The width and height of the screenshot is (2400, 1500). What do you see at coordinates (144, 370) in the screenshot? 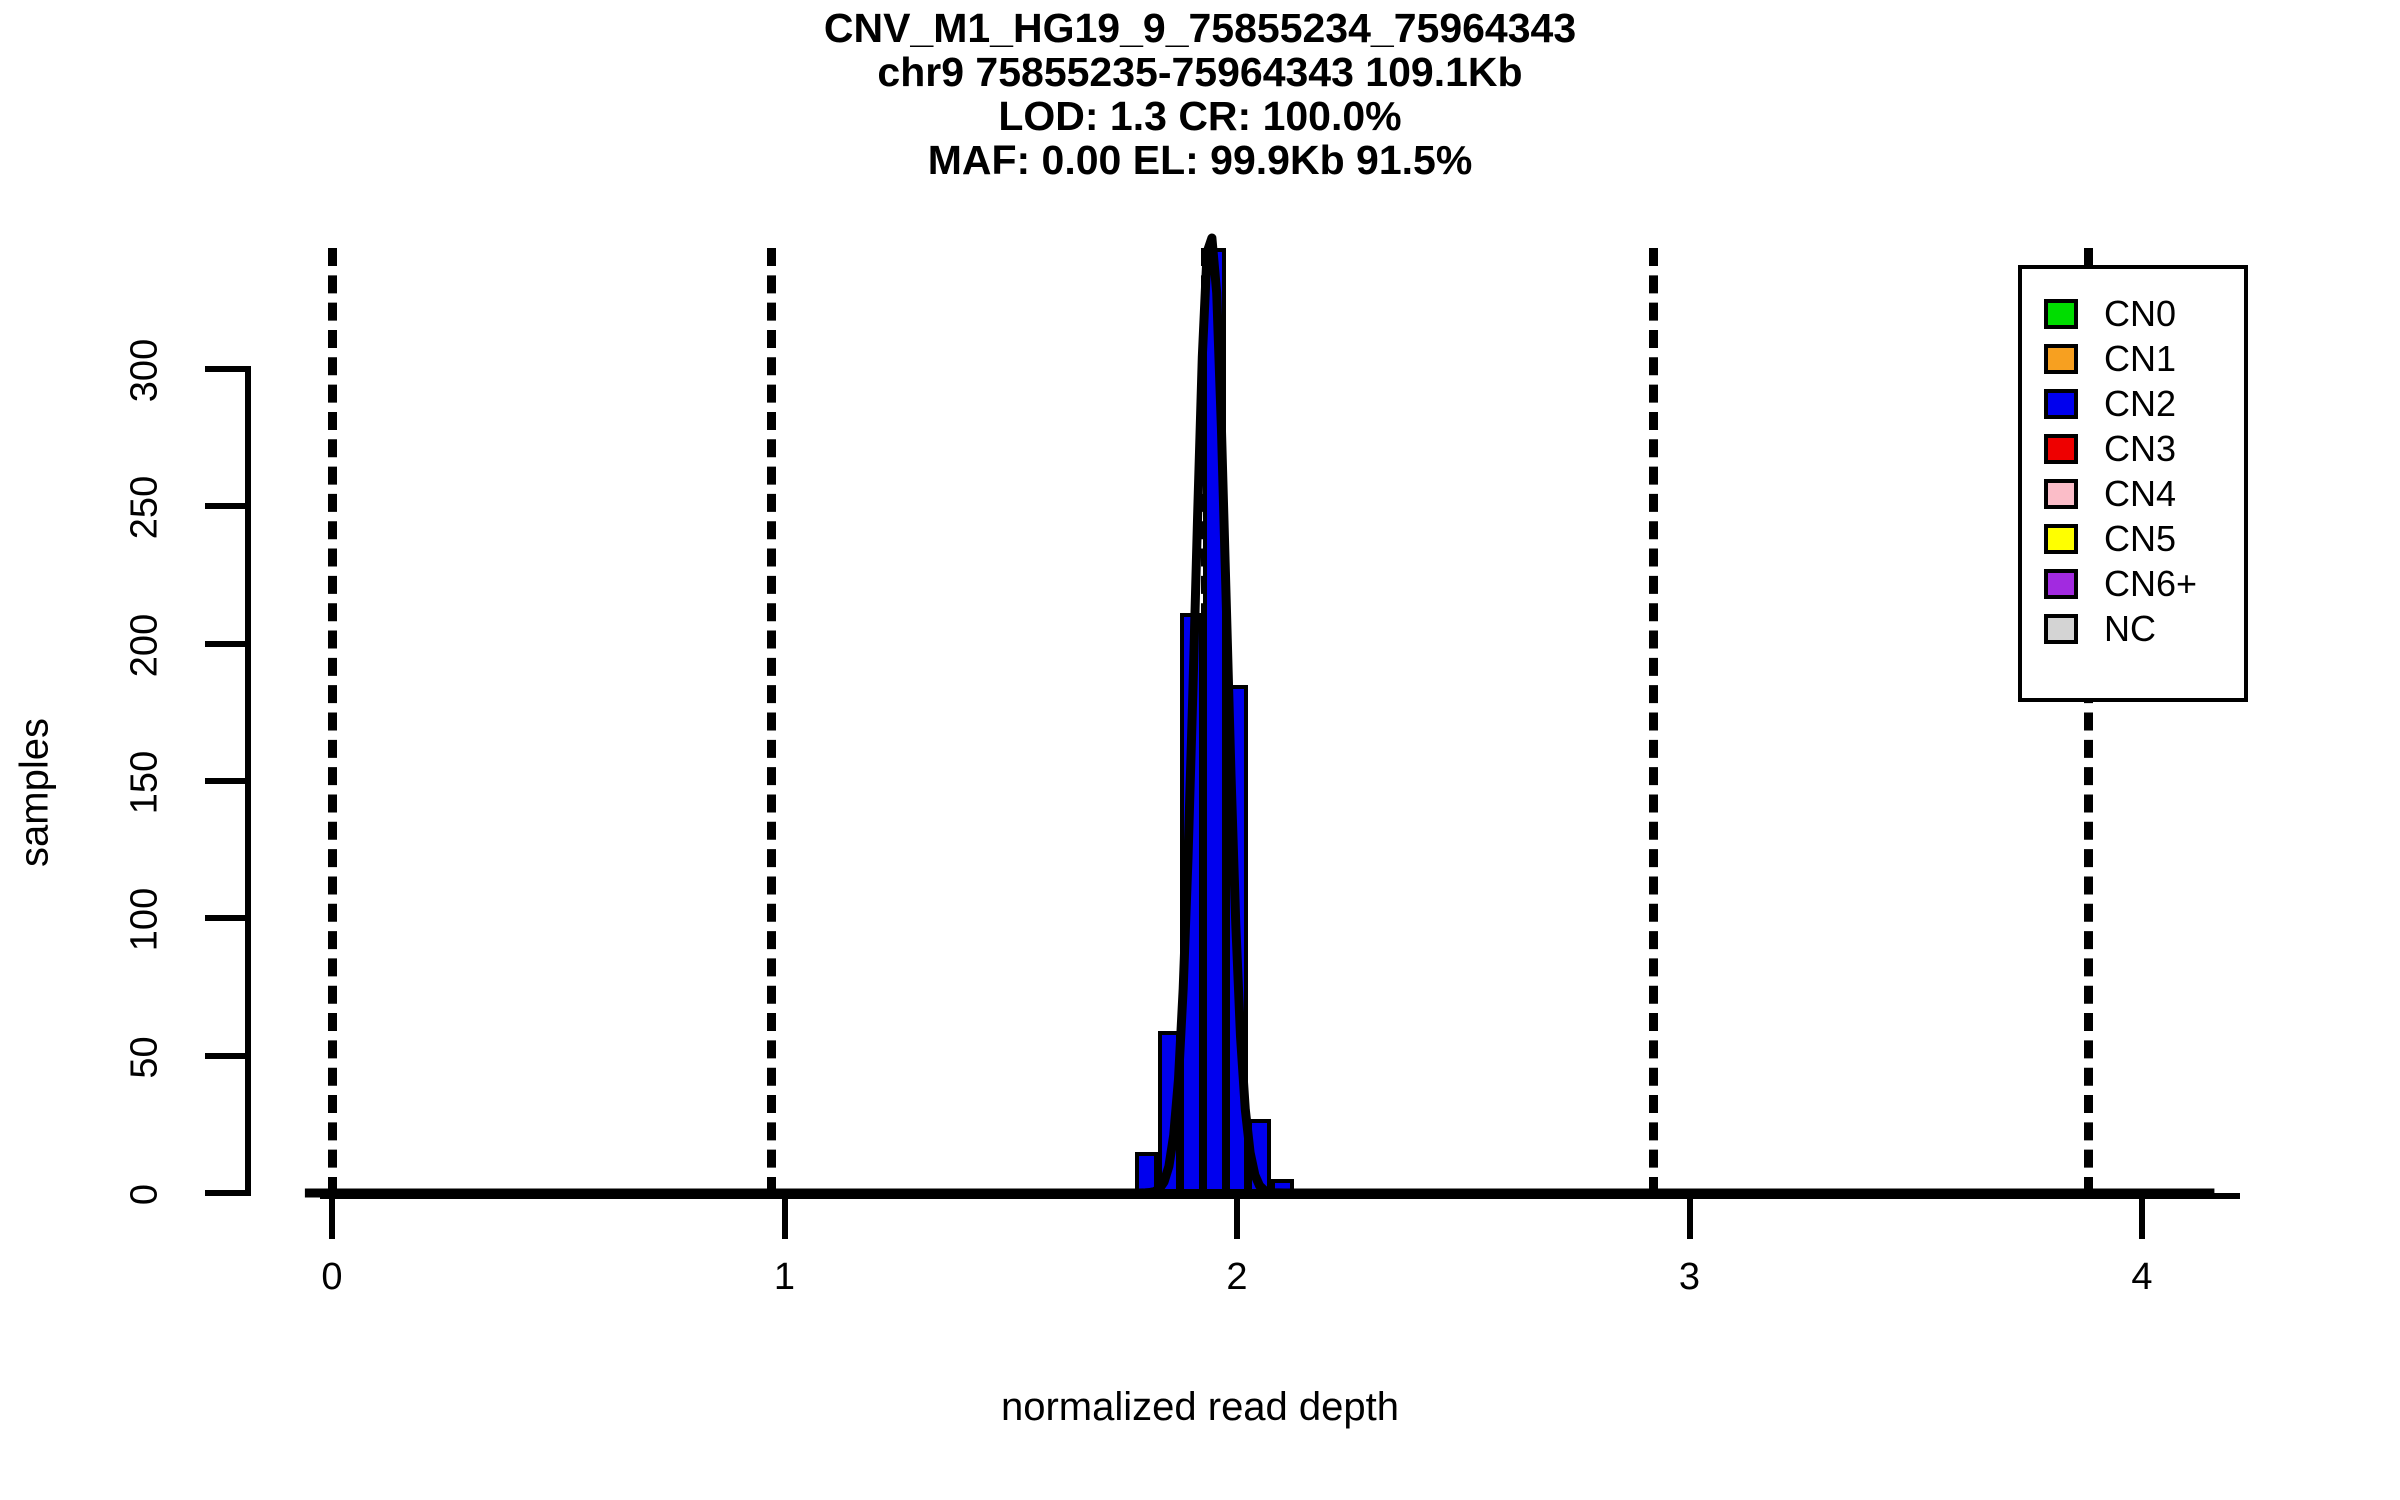
I see `y-tick-label: 300` at bounding box center [144, 370].